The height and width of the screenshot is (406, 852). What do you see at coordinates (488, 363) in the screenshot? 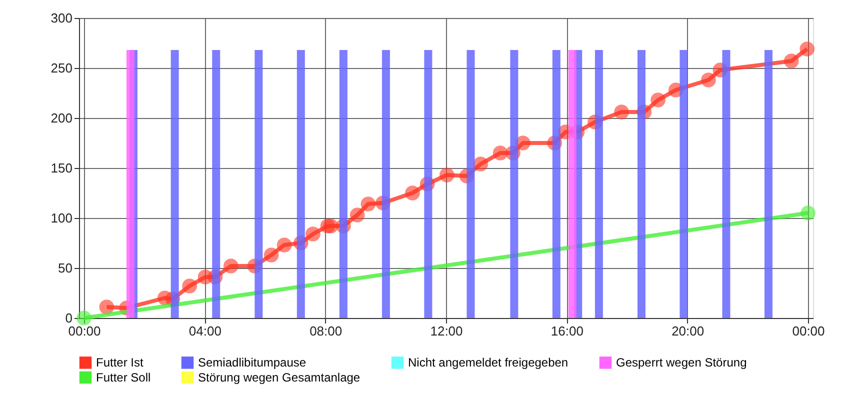
I see `legend-label: Nicht angemeldet freigegeben` at bounding box center [488, 363].